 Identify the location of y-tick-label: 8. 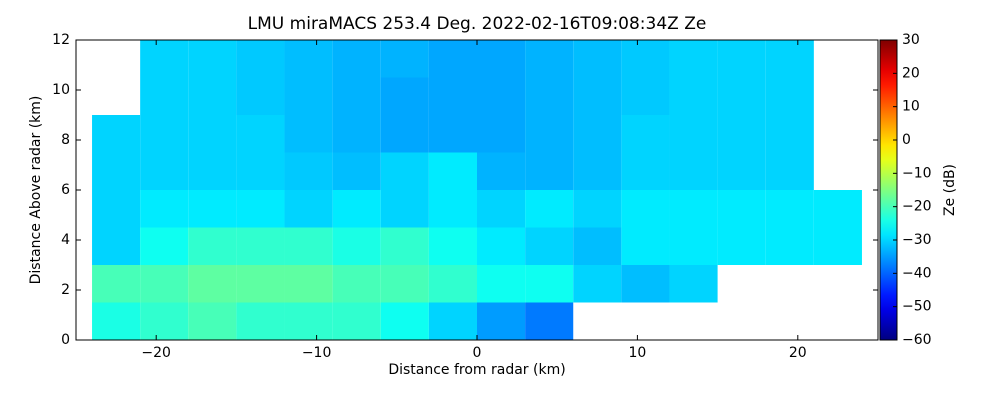
(65, 140).